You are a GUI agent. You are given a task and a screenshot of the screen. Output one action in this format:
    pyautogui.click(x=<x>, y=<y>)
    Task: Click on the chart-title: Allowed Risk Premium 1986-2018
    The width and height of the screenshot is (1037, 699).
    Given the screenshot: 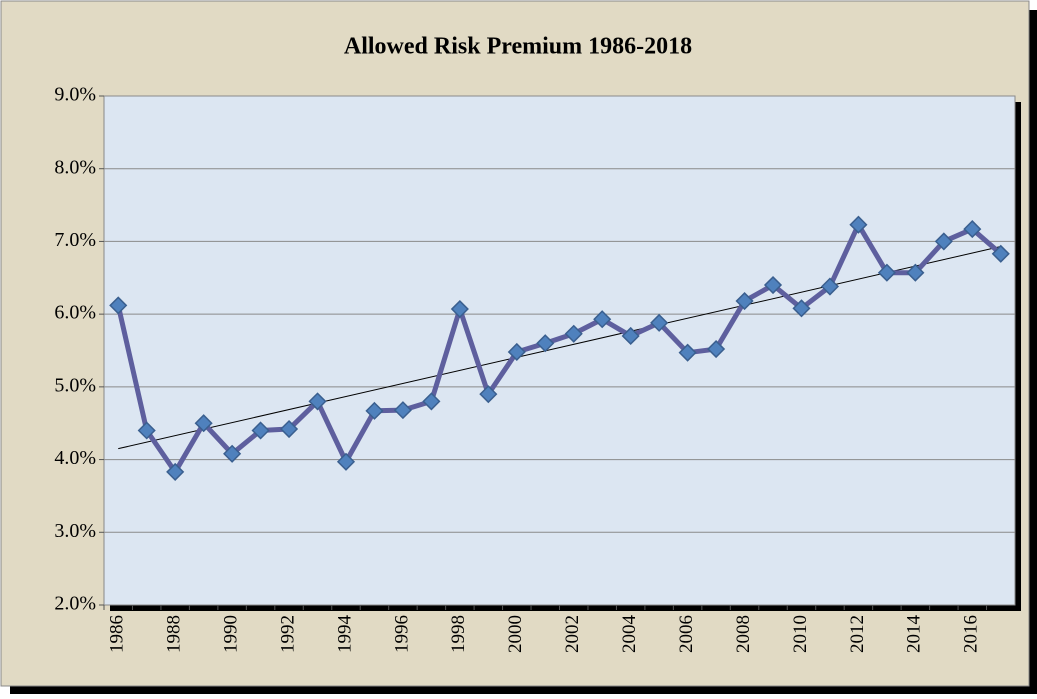 What is the action you would take?
    pyautogui.click(x=518, y=47)
    